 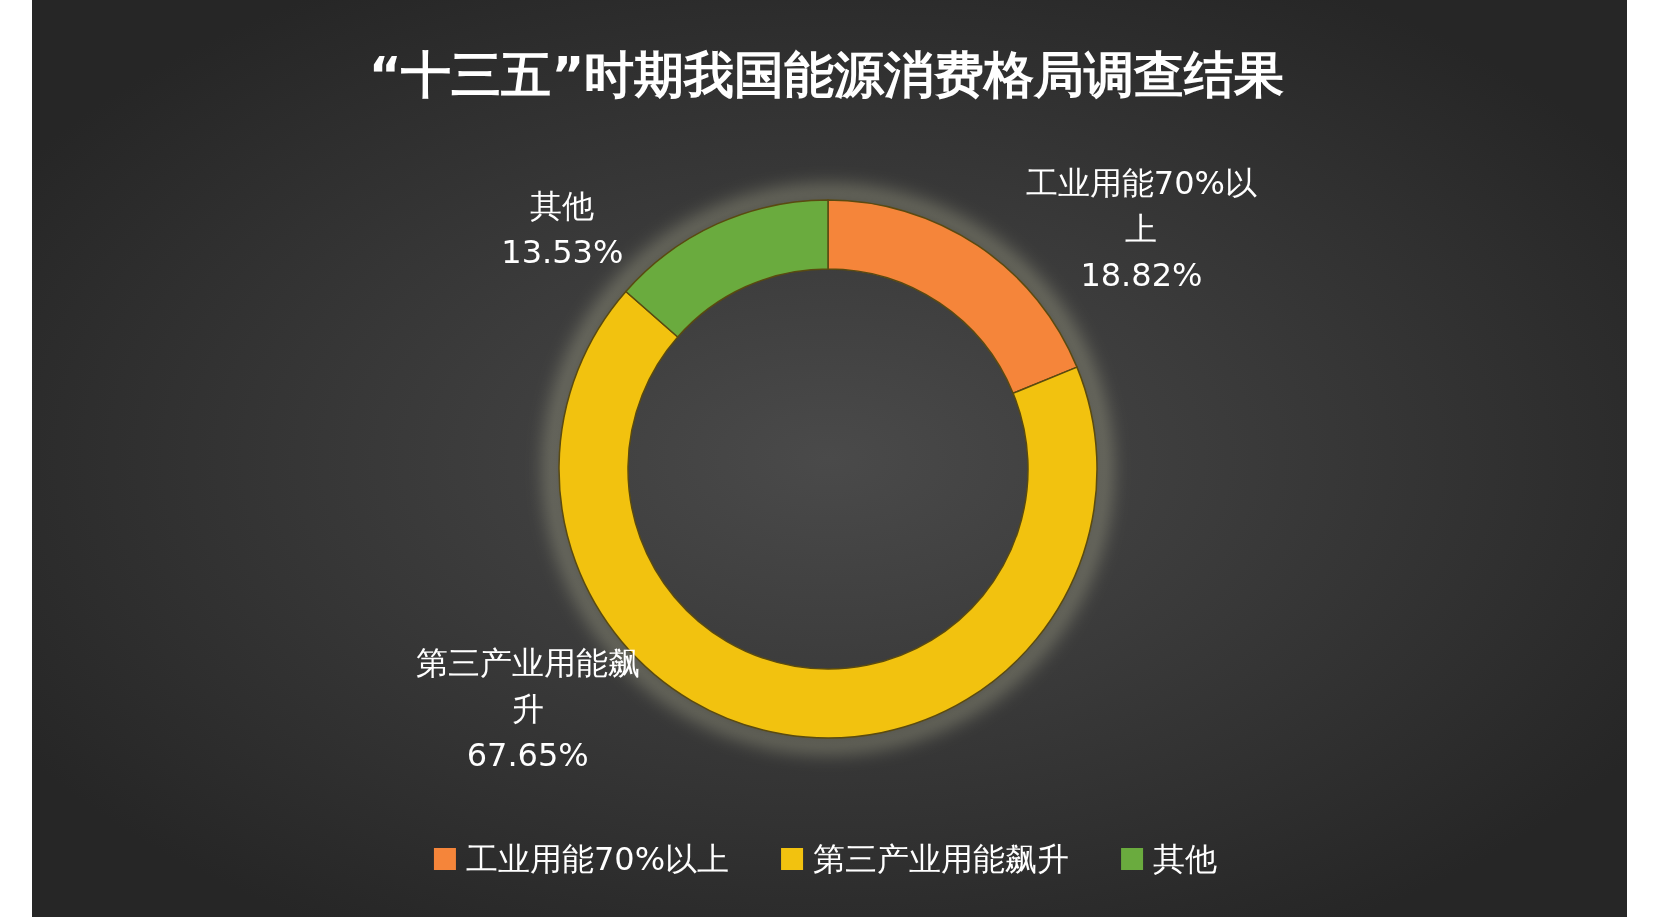 I want to click on slice-label: 其他, so click(x=562, y=206).